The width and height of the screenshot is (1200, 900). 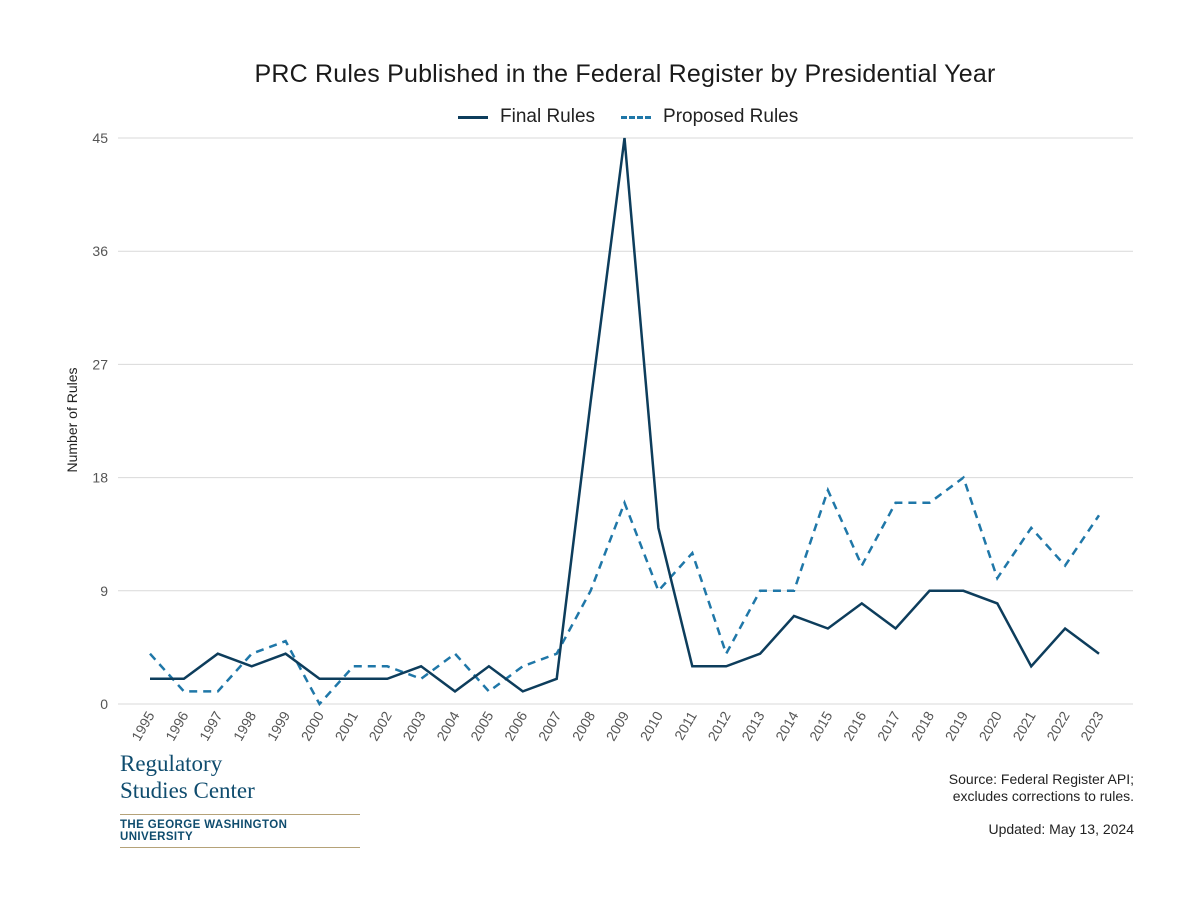 What do you see at coordinates (652, 725) in the screenshot?
I see `x-tick-label-2010: 2010` at bounding box center [652, 725].